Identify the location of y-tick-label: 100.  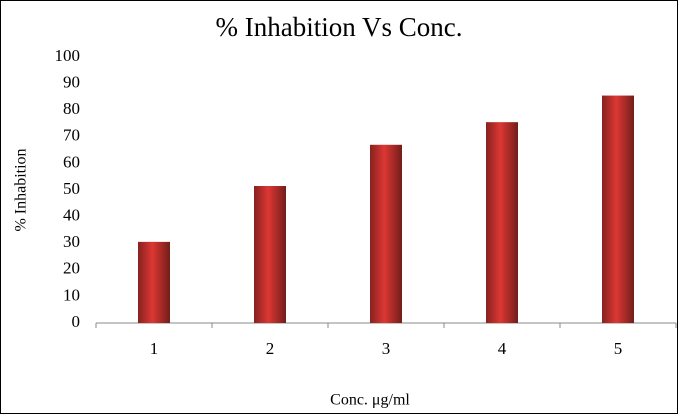
(68, 55).